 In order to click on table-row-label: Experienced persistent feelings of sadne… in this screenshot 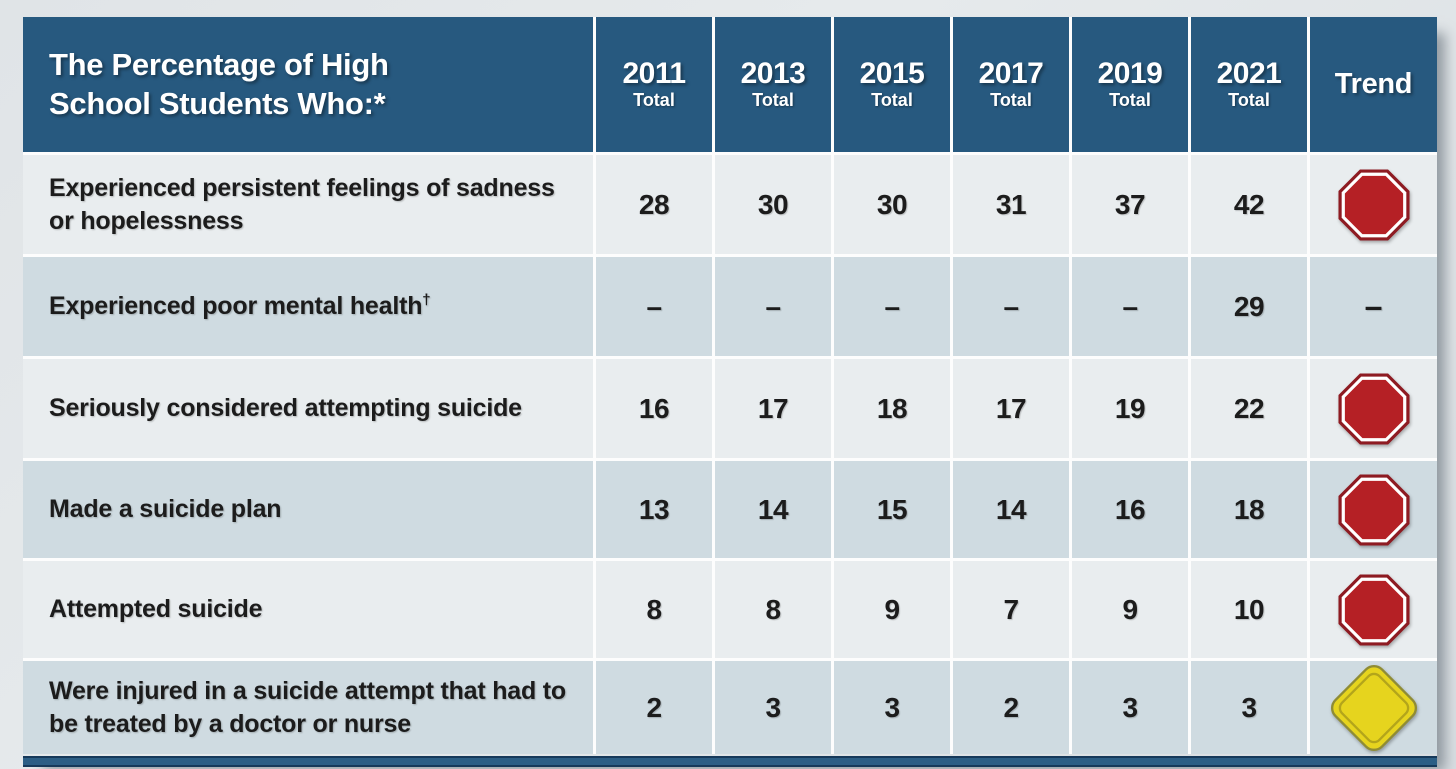, I will do `click(308, 204)`.